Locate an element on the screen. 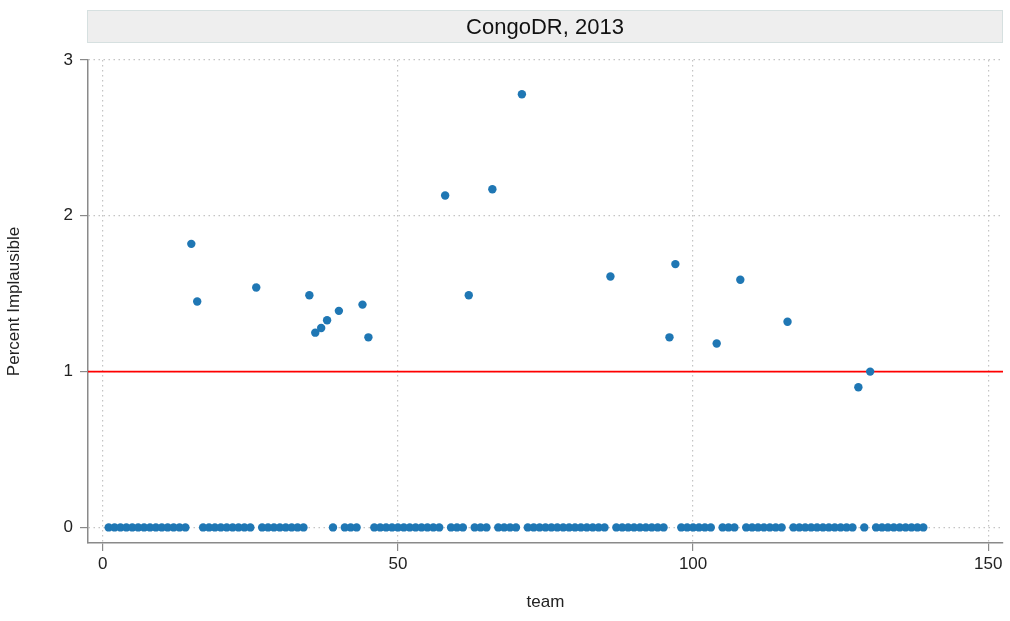 This screenshot has width=1010, height=621. x-tick-label: 150 is located at coordinates (988, 563).